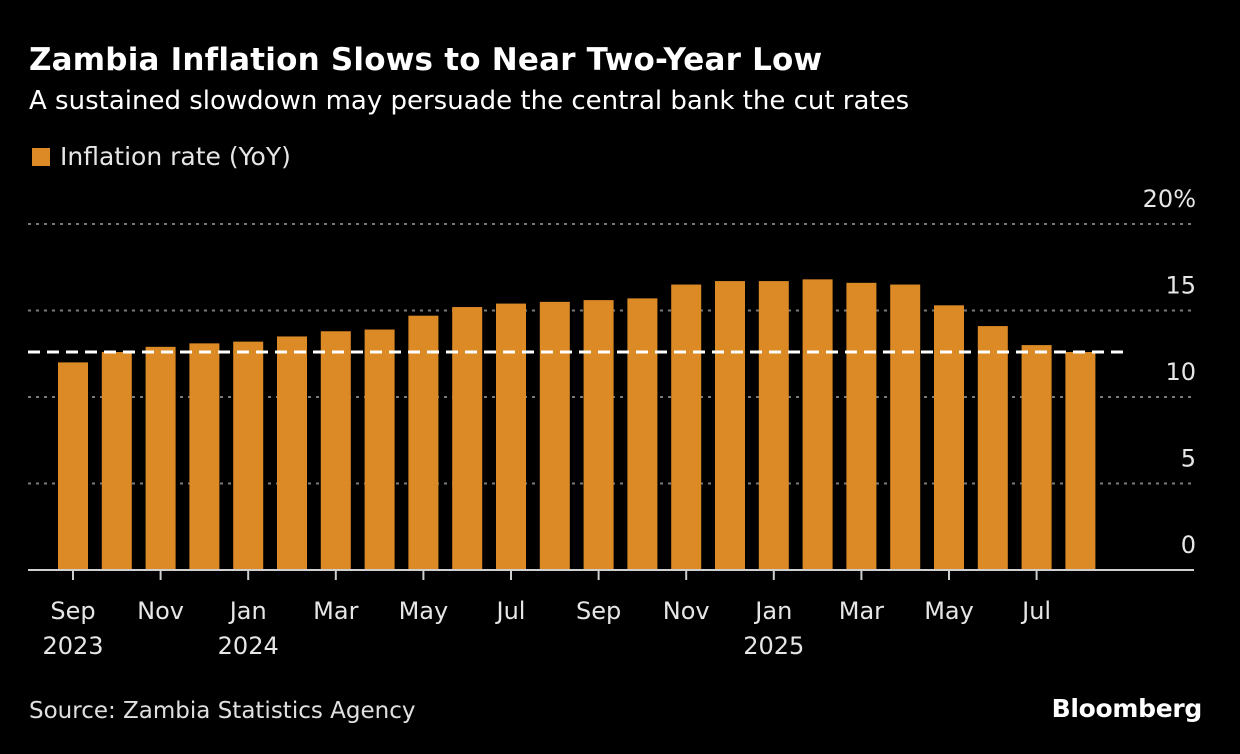  Describe the element at coordinates (248, 646) in the screenshot. I see `x-tick-year-label: 2024` at that location.